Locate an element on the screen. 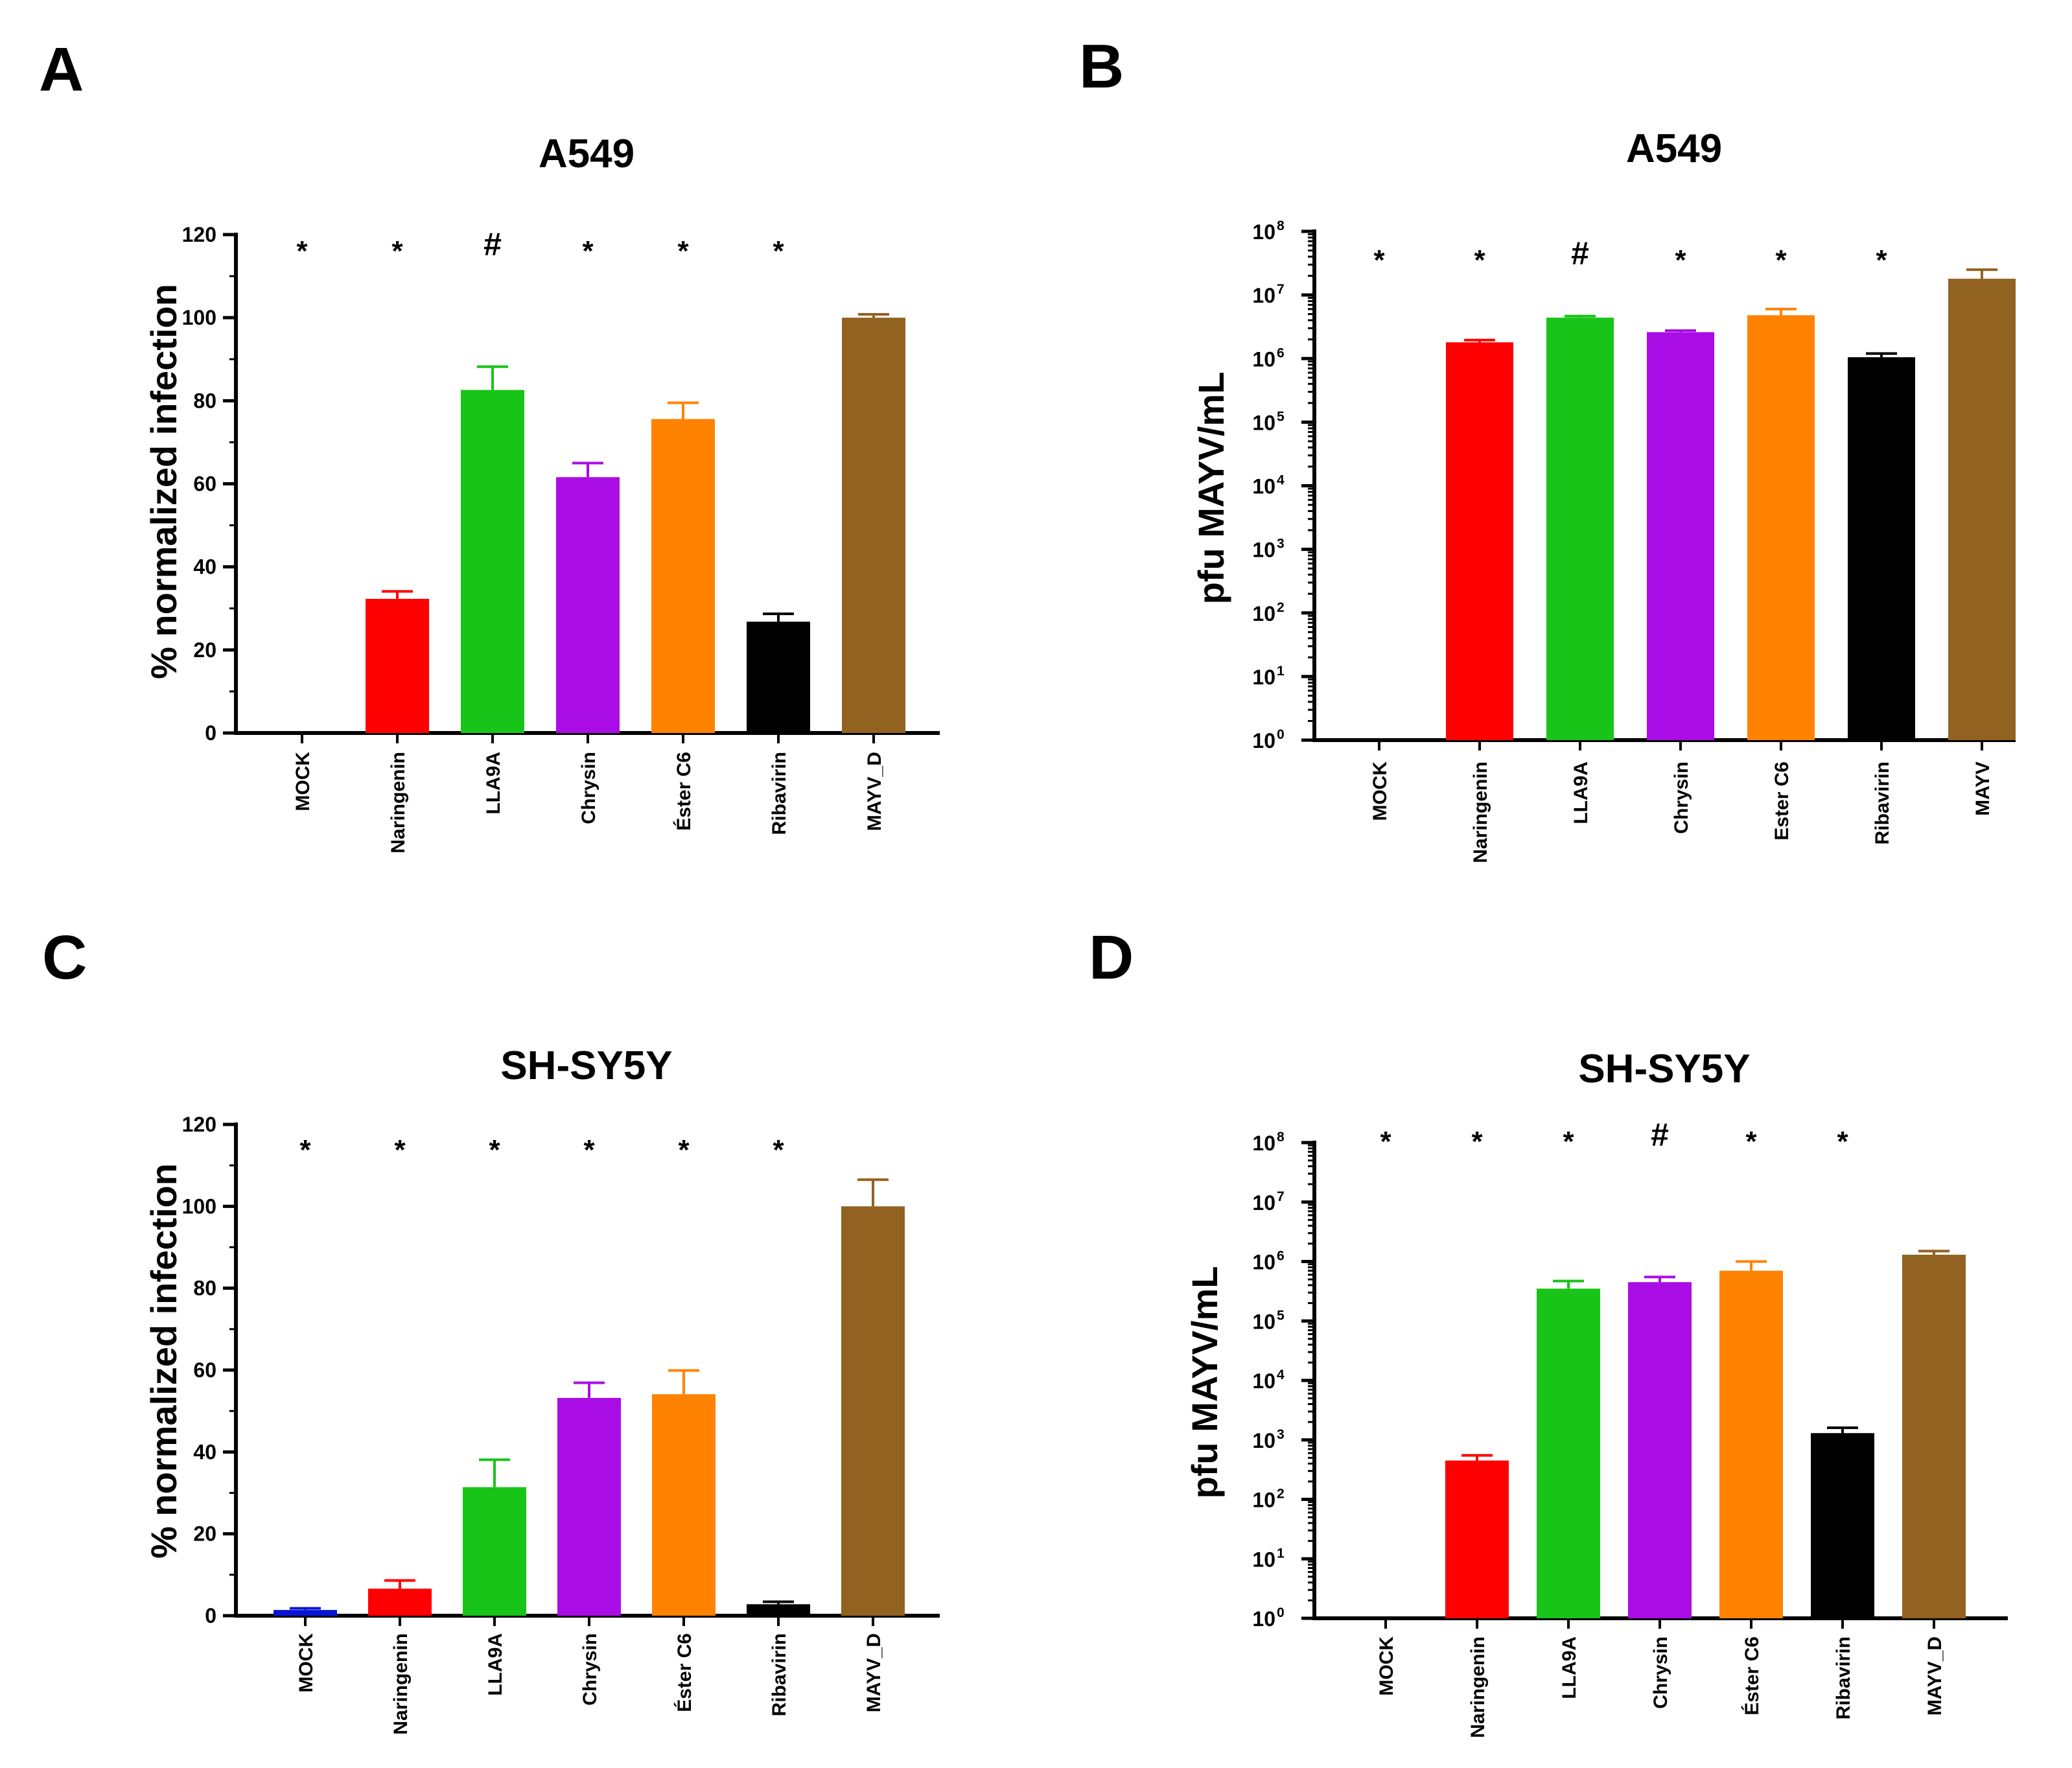  chart-title-c: SH-SY5Y is located at coordinates (586, 1065).